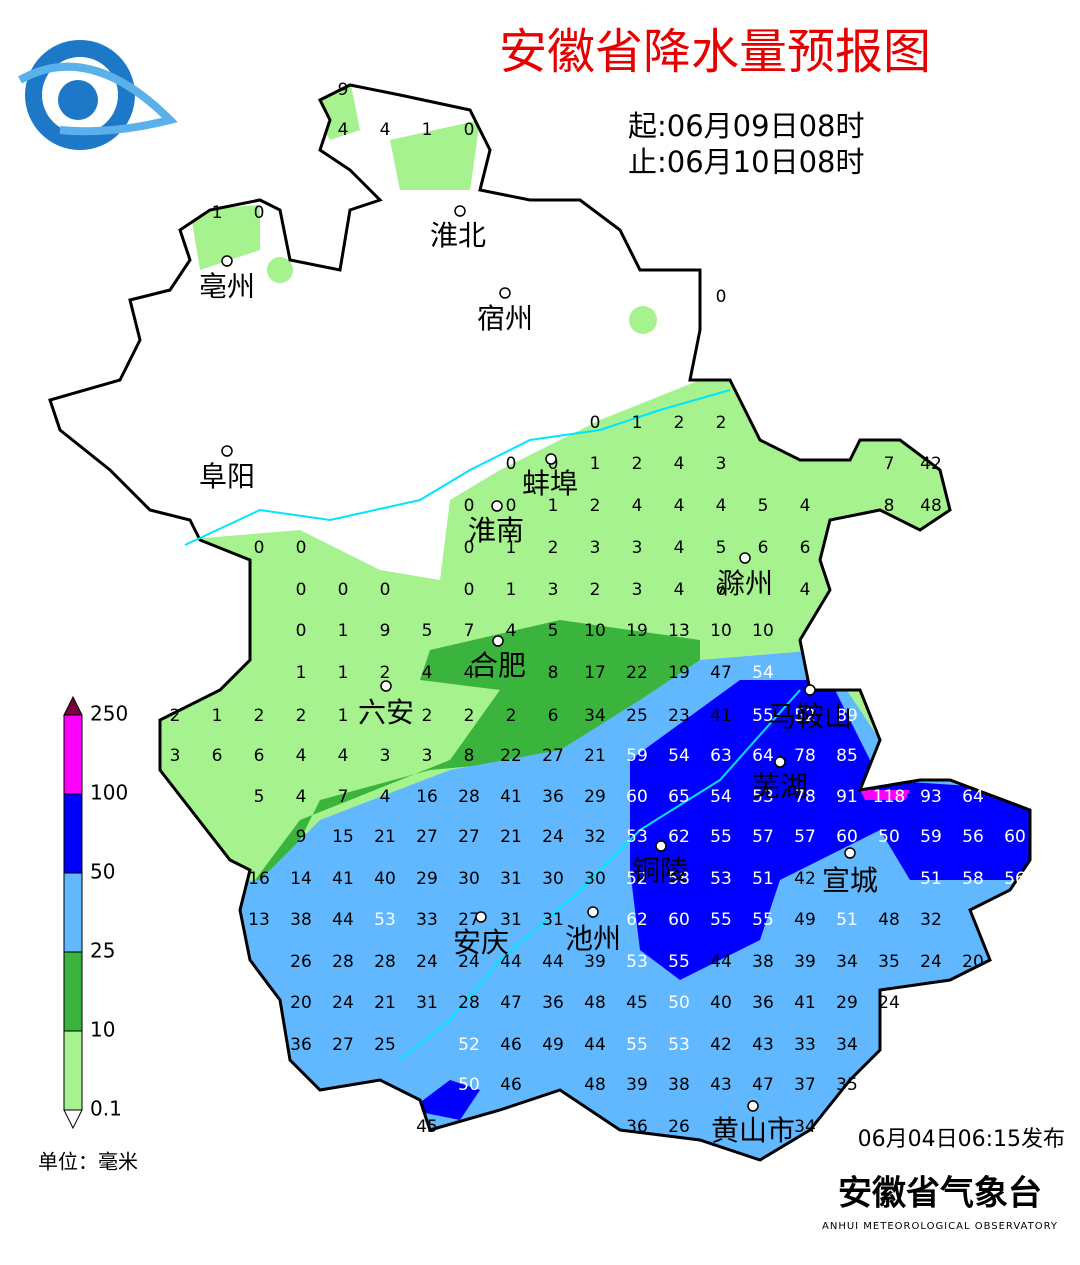 The width and height of the screenshot is (1080, 1265). What do you see at coordinates (102, 1030) in the screenshot?
I see `legend-label: 10` at bounding box center [102, 1030].